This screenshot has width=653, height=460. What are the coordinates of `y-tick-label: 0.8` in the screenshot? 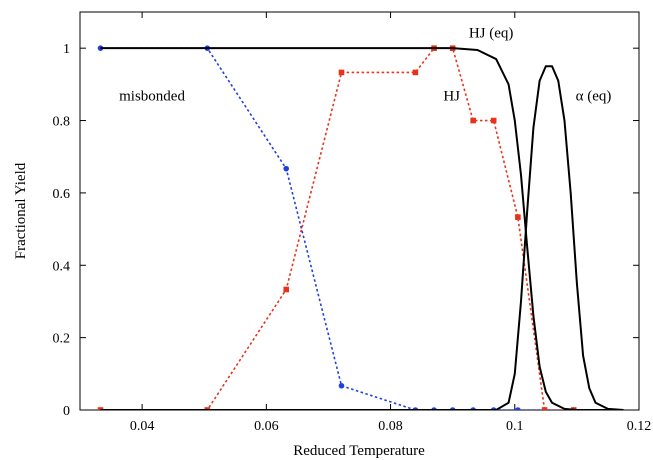 It's located at (62, 122).